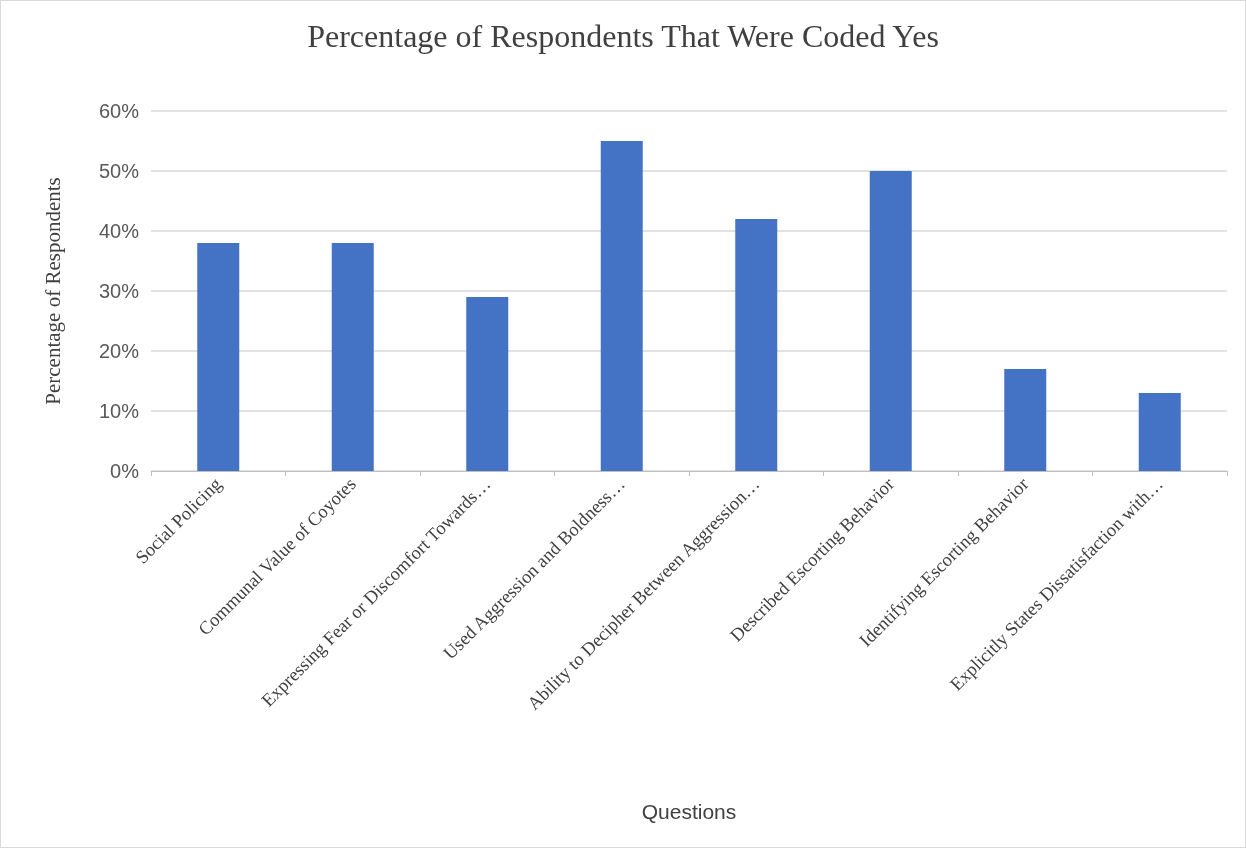  Describe the element at coordinates (623, 36) in the screenshot. I see `chart-title: Percentage of Respondents That Were Coded Yes` at that location.